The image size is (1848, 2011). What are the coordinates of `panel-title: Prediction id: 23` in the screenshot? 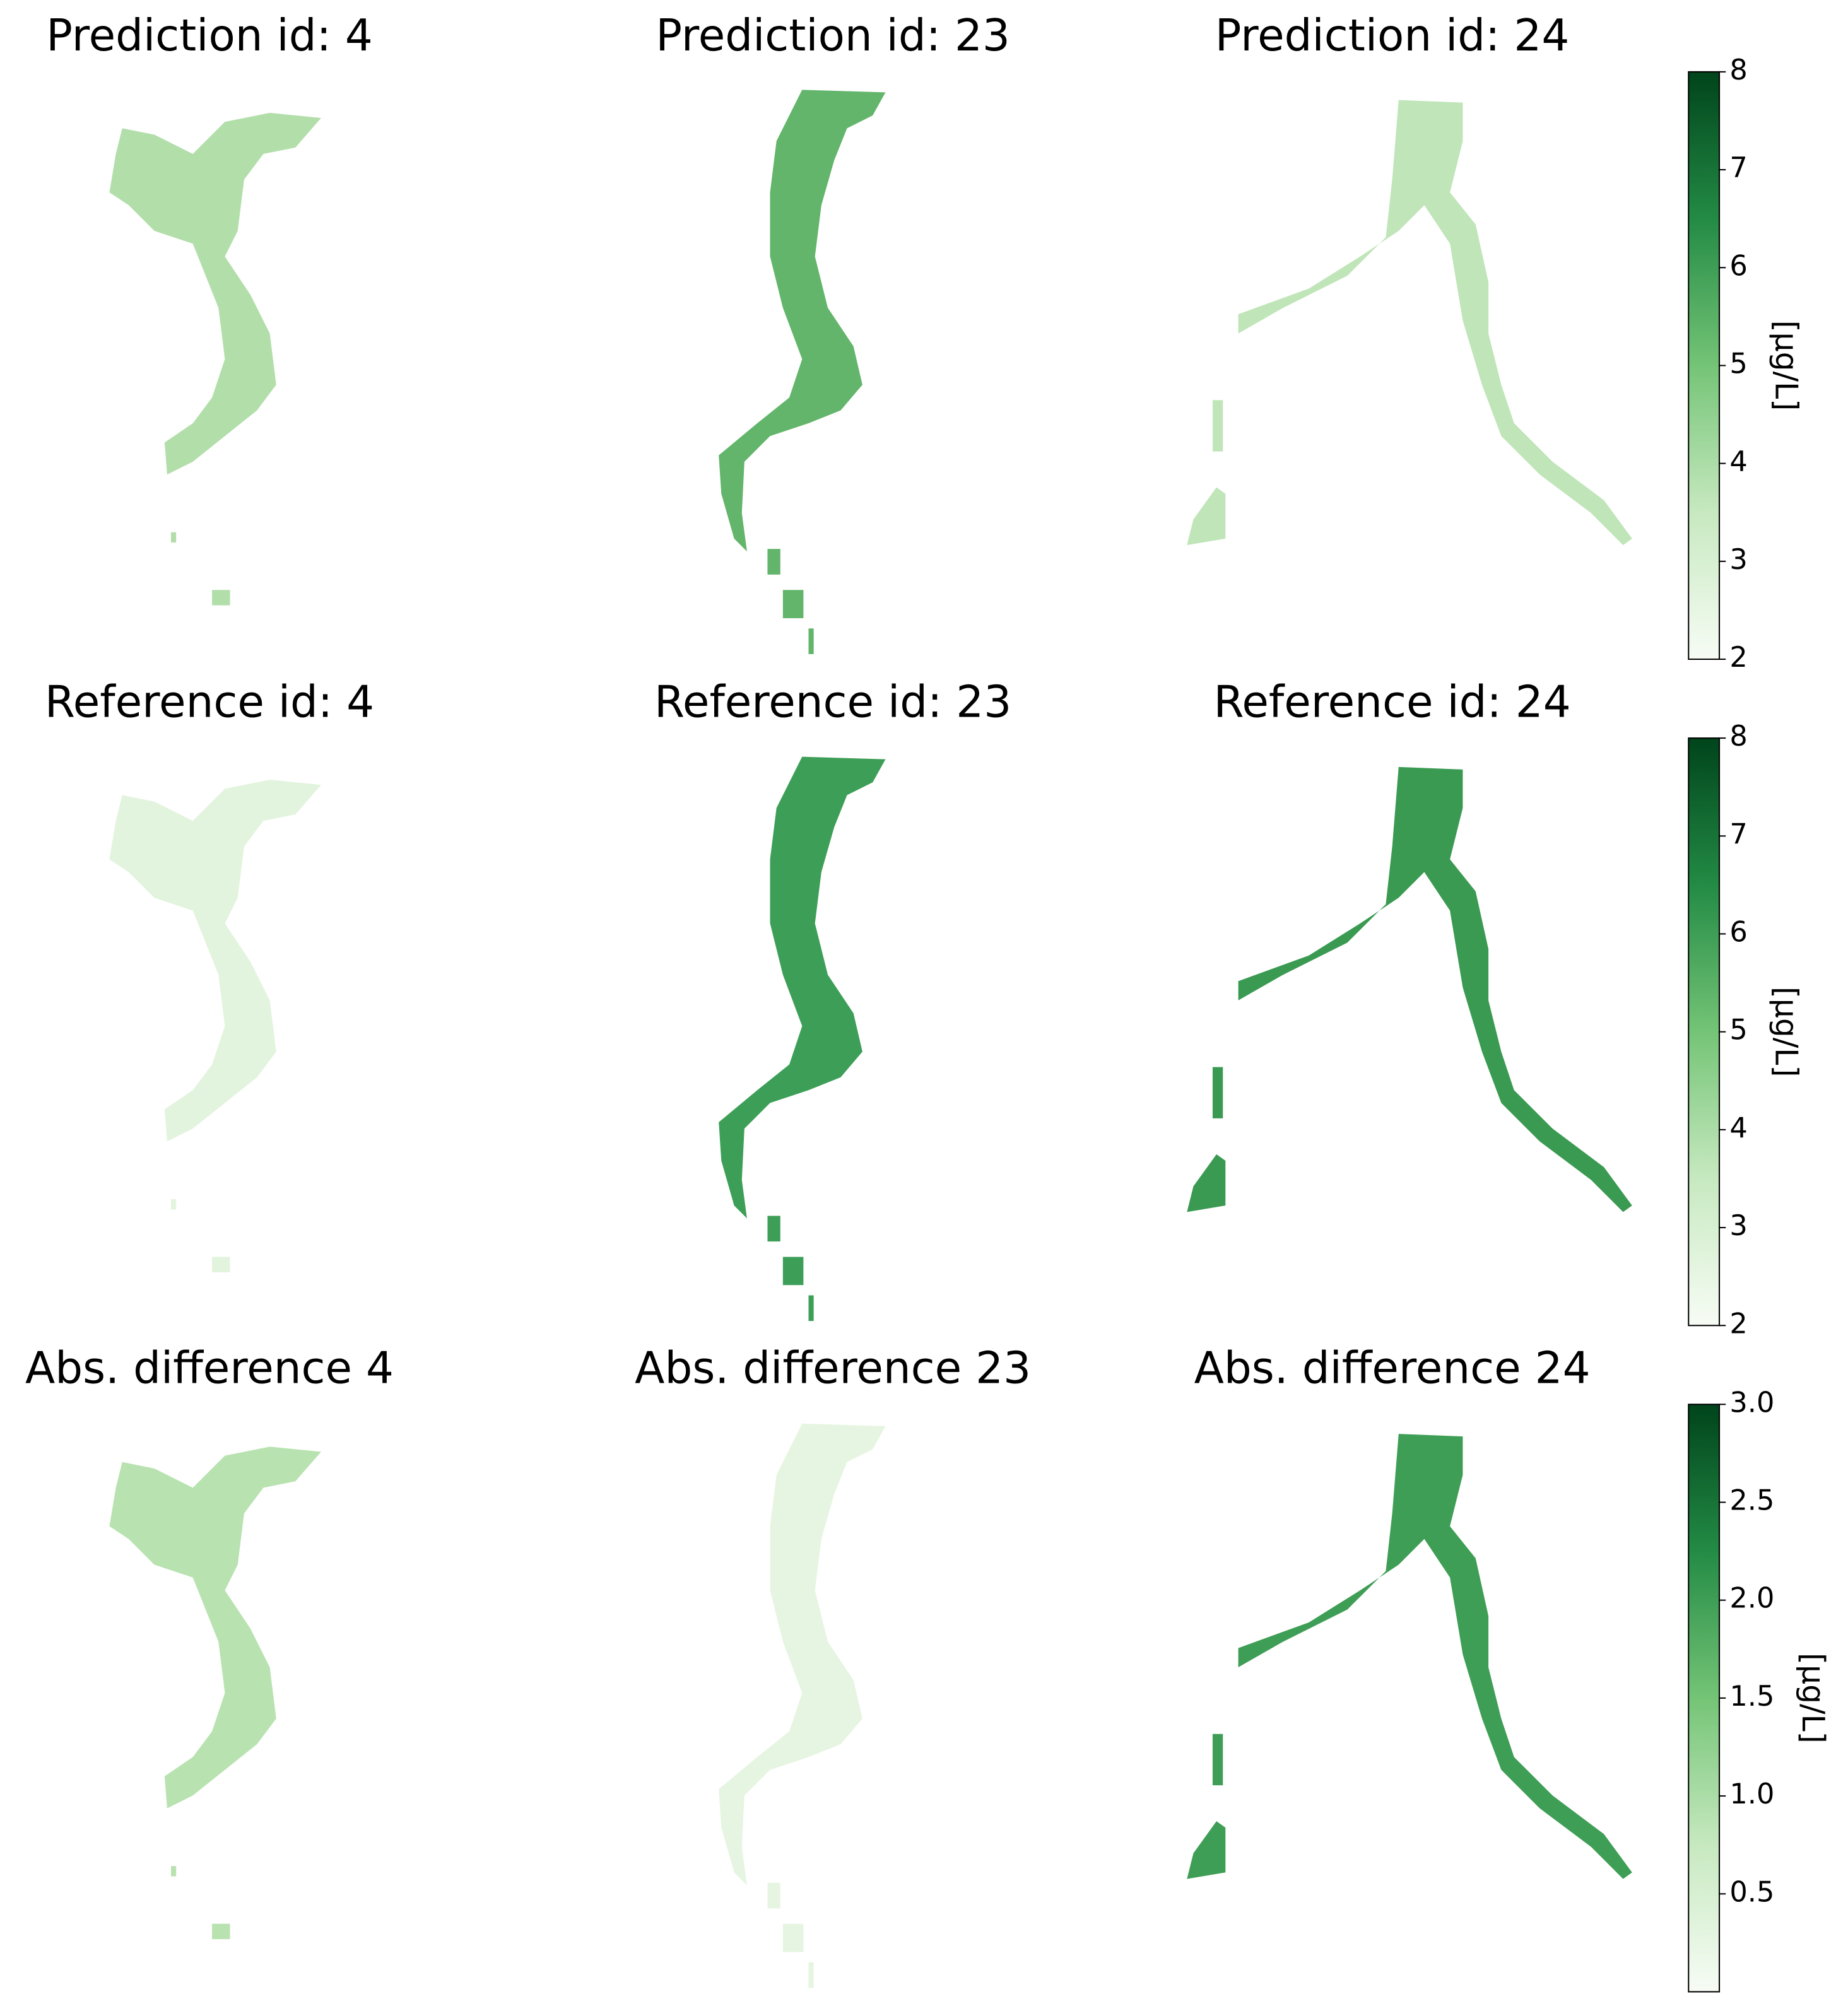 It's located at (833, 36).